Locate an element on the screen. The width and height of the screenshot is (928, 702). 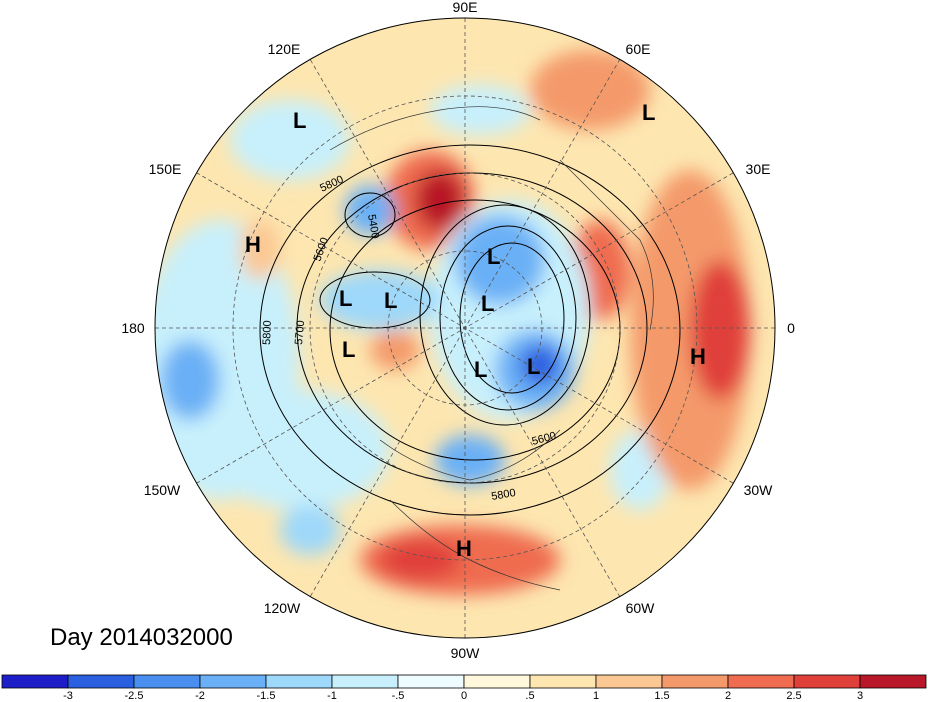
colorbar-tick-label: -1.5 is located at coordinates (266, 696).